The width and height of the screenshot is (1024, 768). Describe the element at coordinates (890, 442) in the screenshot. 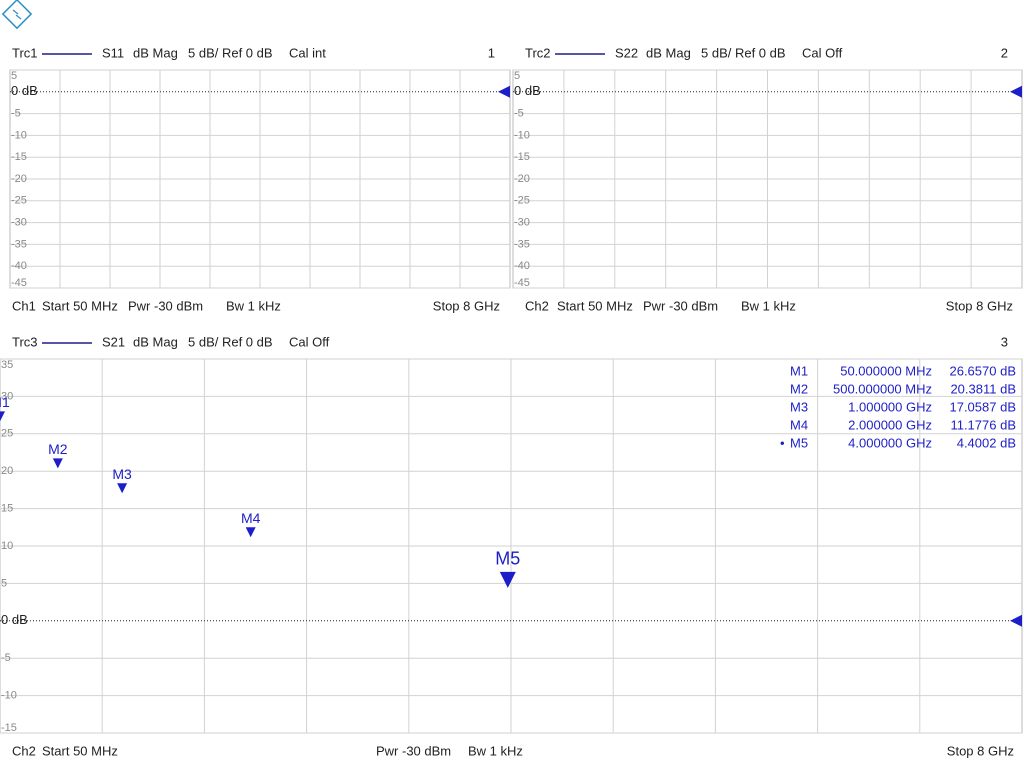

I see `marker-table-stimulus: 4.000000 GHz` at that location.